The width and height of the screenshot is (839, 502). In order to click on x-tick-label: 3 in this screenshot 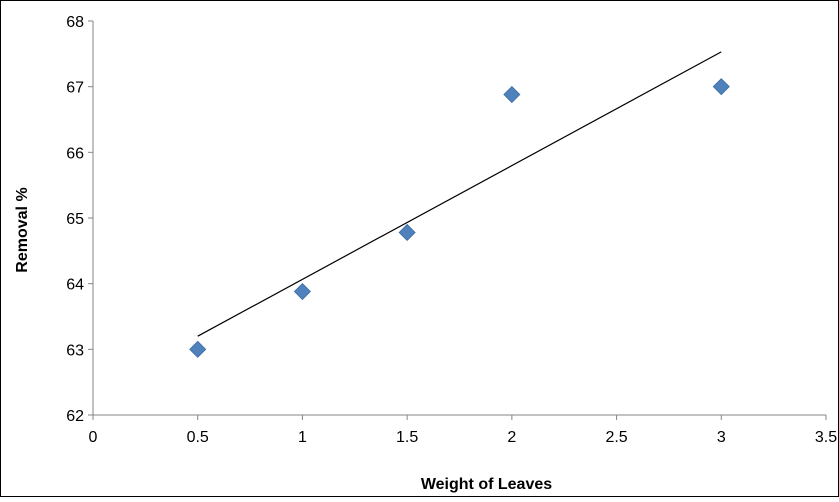, I will do `click(721, 437)`.